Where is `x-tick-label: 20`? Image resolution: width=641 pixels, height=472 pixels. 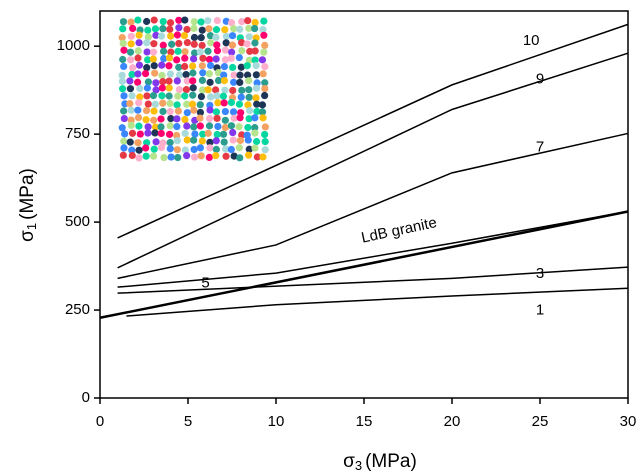
x-tick-label: 20 is located at coordinates (452, 421).